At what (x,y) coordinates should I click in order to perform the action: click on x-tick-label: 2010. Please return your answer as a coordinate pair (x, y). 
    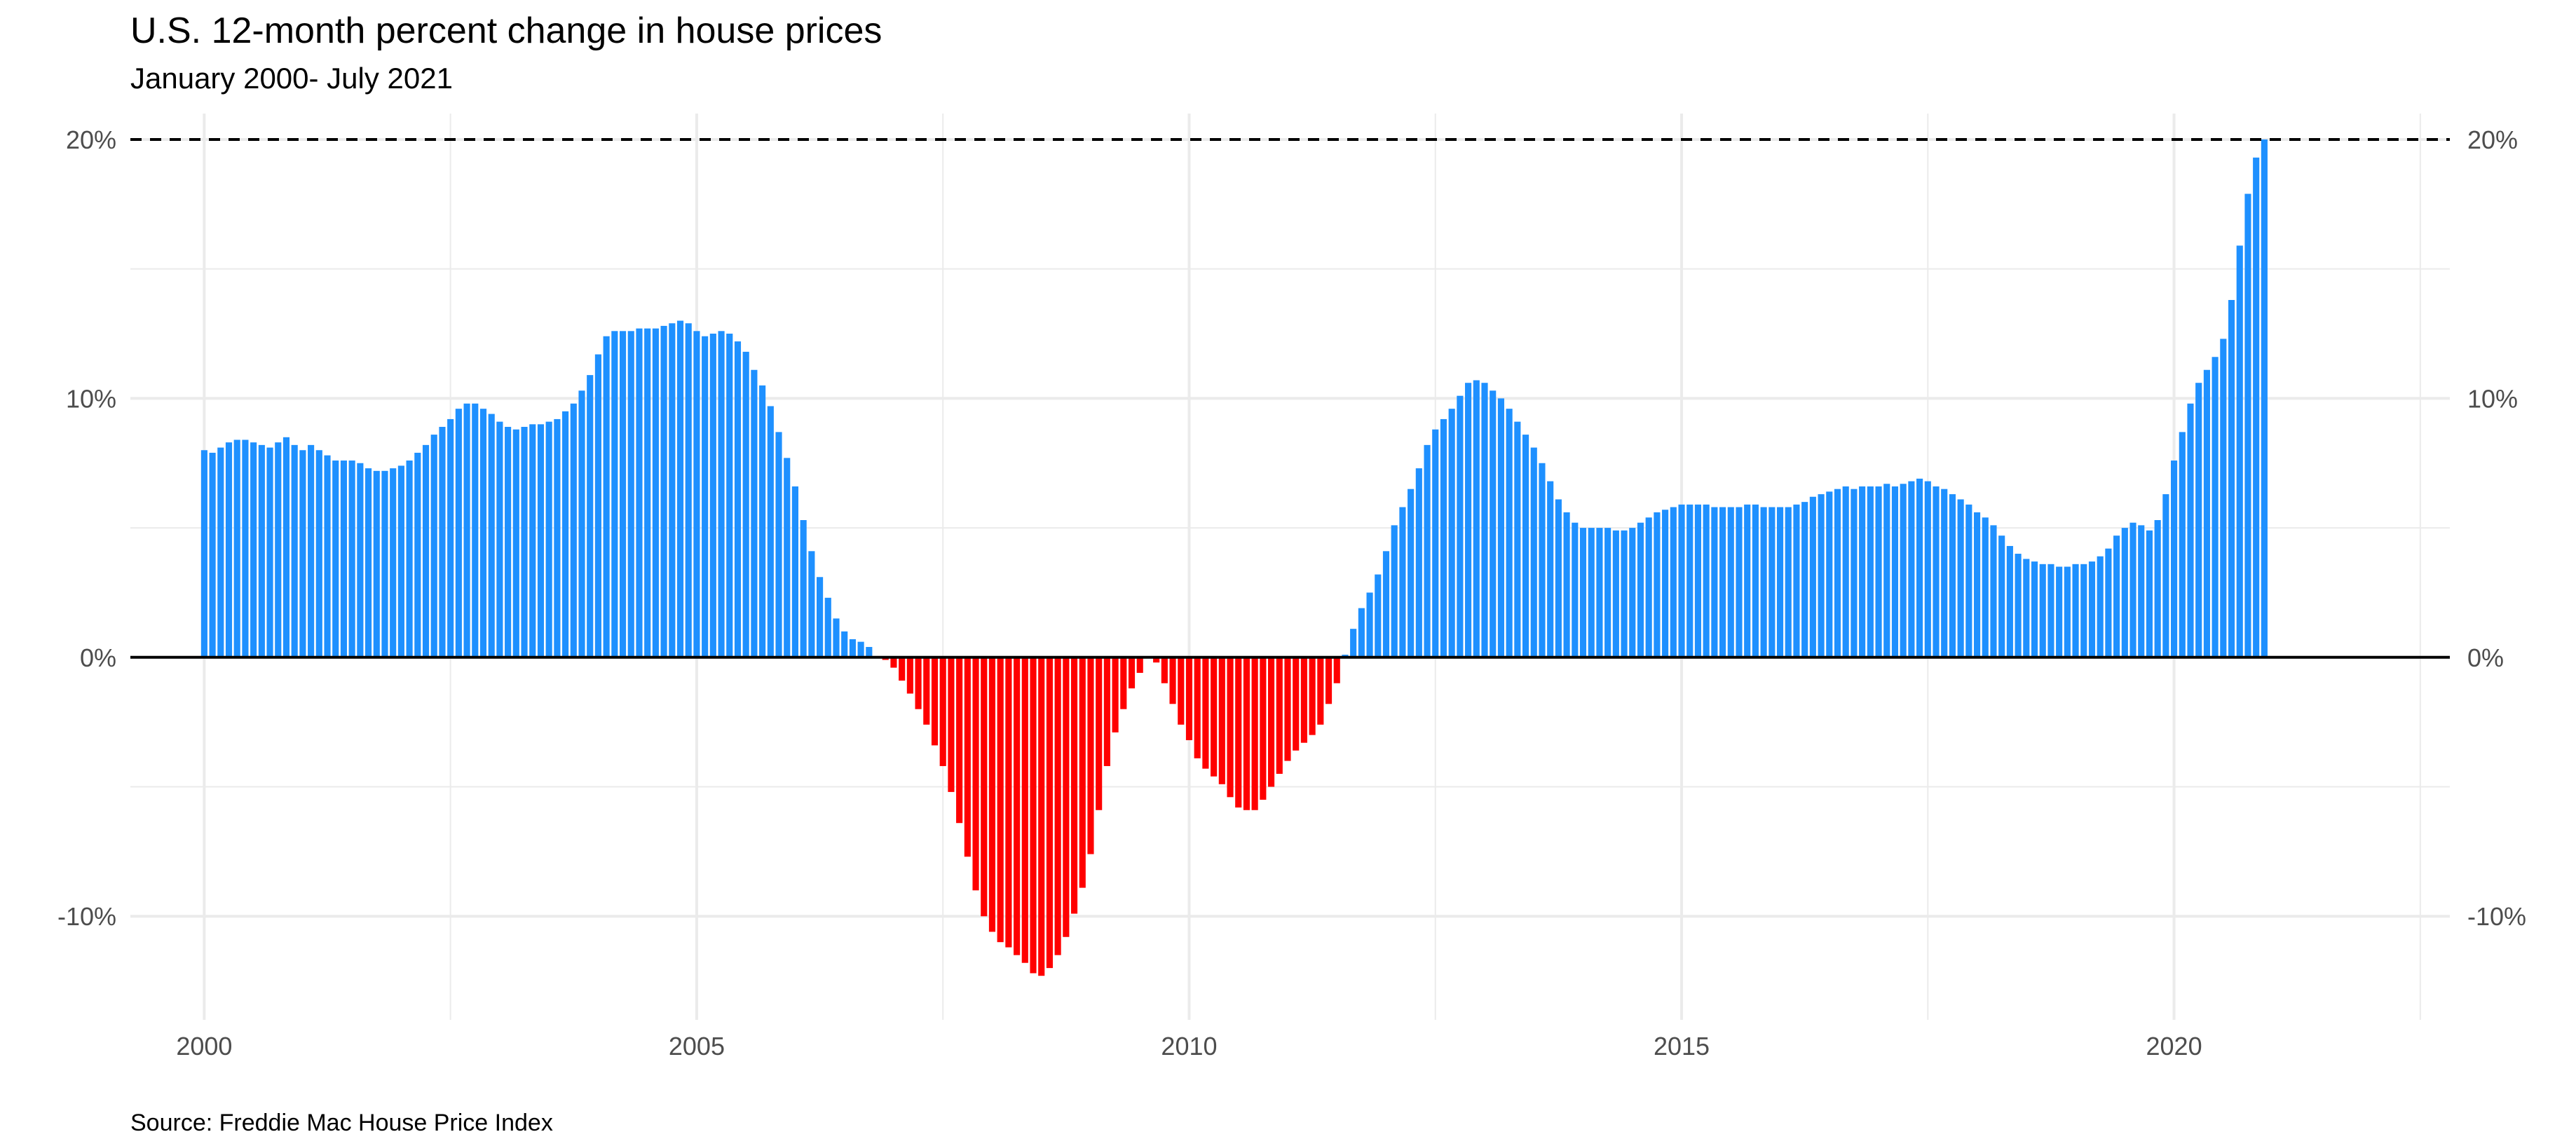
    Looking at the image, I should click on (1189, 1046).